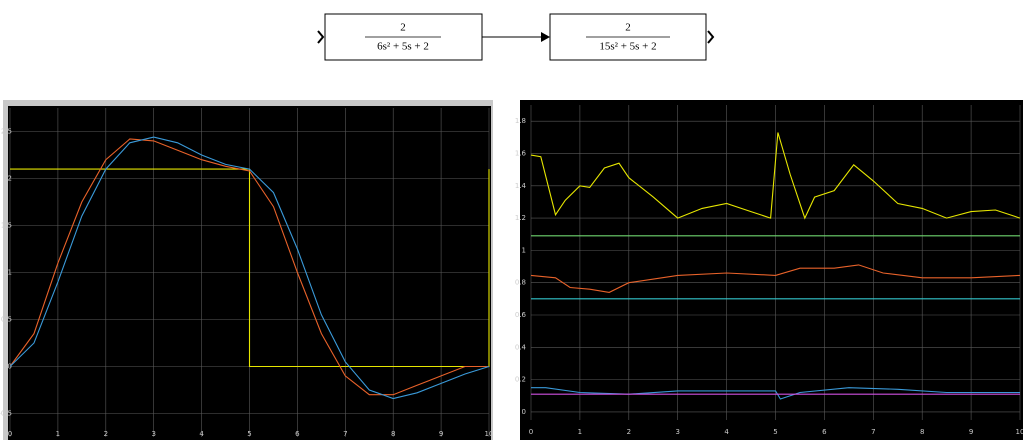 Image resolution: width=1023 pixels, height=445 pixels. Describe the element at coordinates (521, 153) in the screenshot. I see `y-tick-label: 1.6` at that location.